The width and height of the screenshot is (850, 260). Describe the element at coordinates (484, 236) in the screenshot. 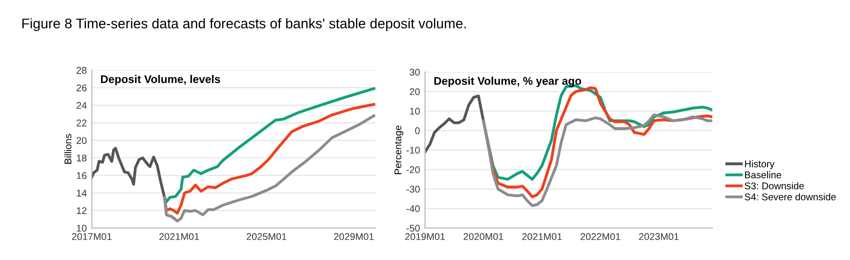

I see `x-tick-label: 2020M01` at that location.